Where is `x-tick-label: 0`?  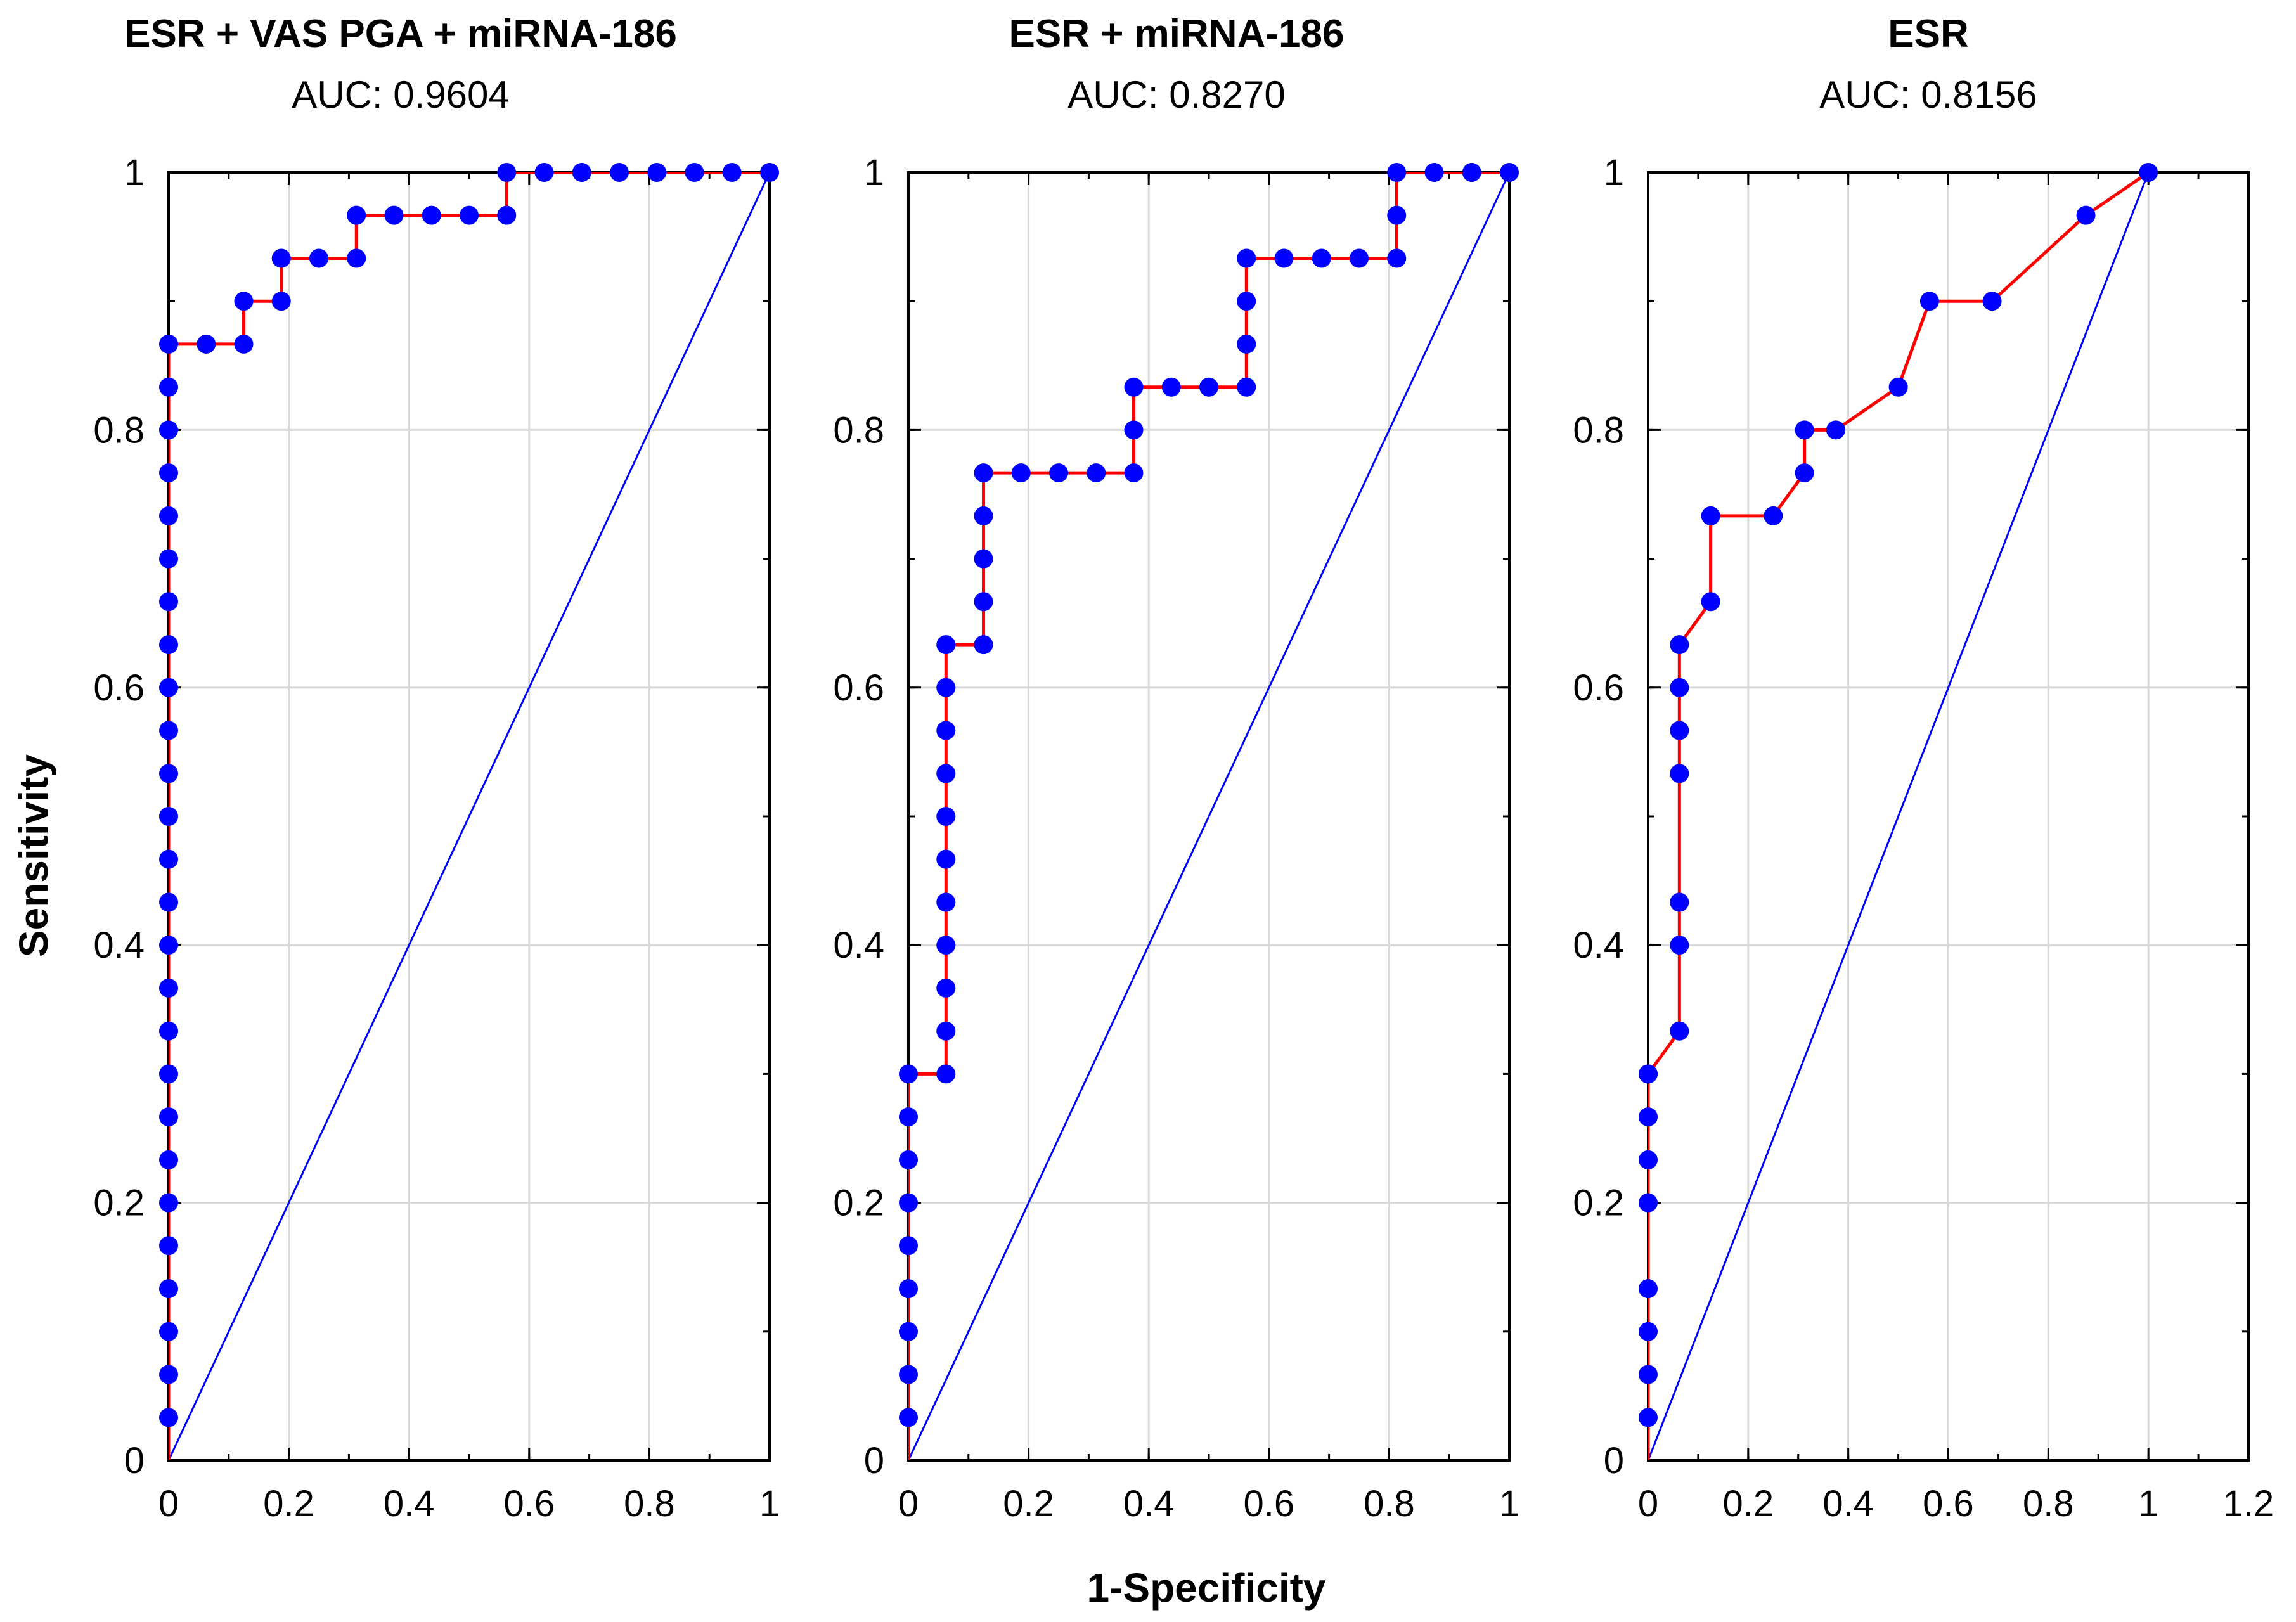
x-tick-label: 0 is located at coordinates (1648, 1503).